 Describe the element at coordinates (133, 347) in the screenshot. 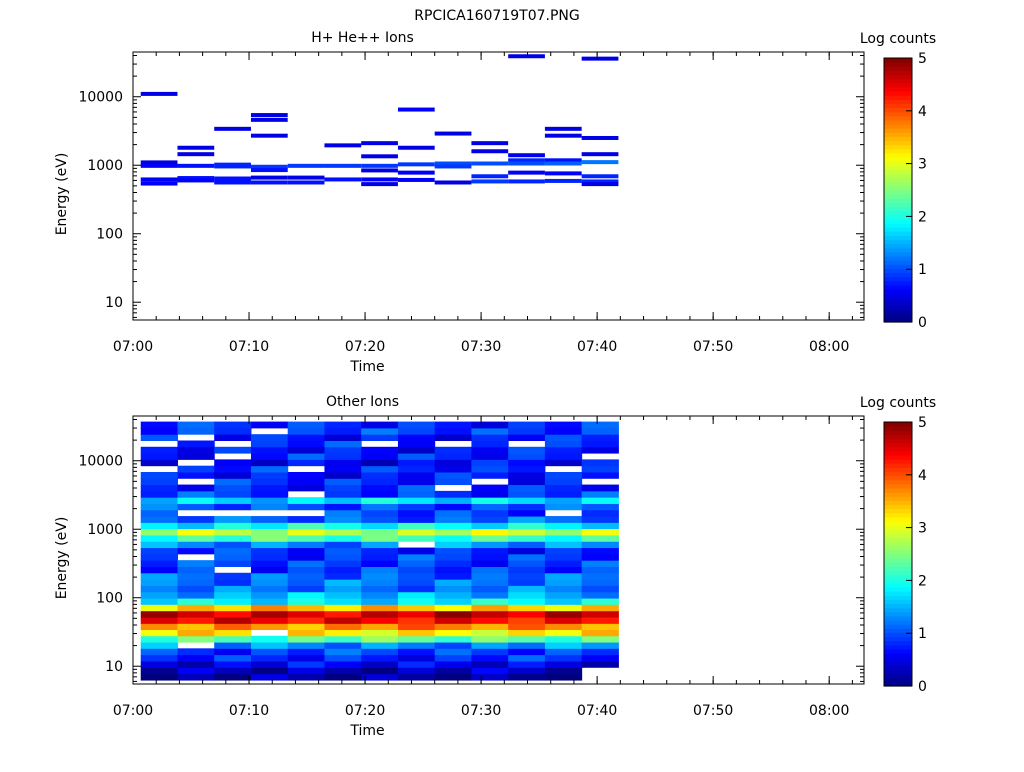

I see `x-tick-label: 07:00` at that location.